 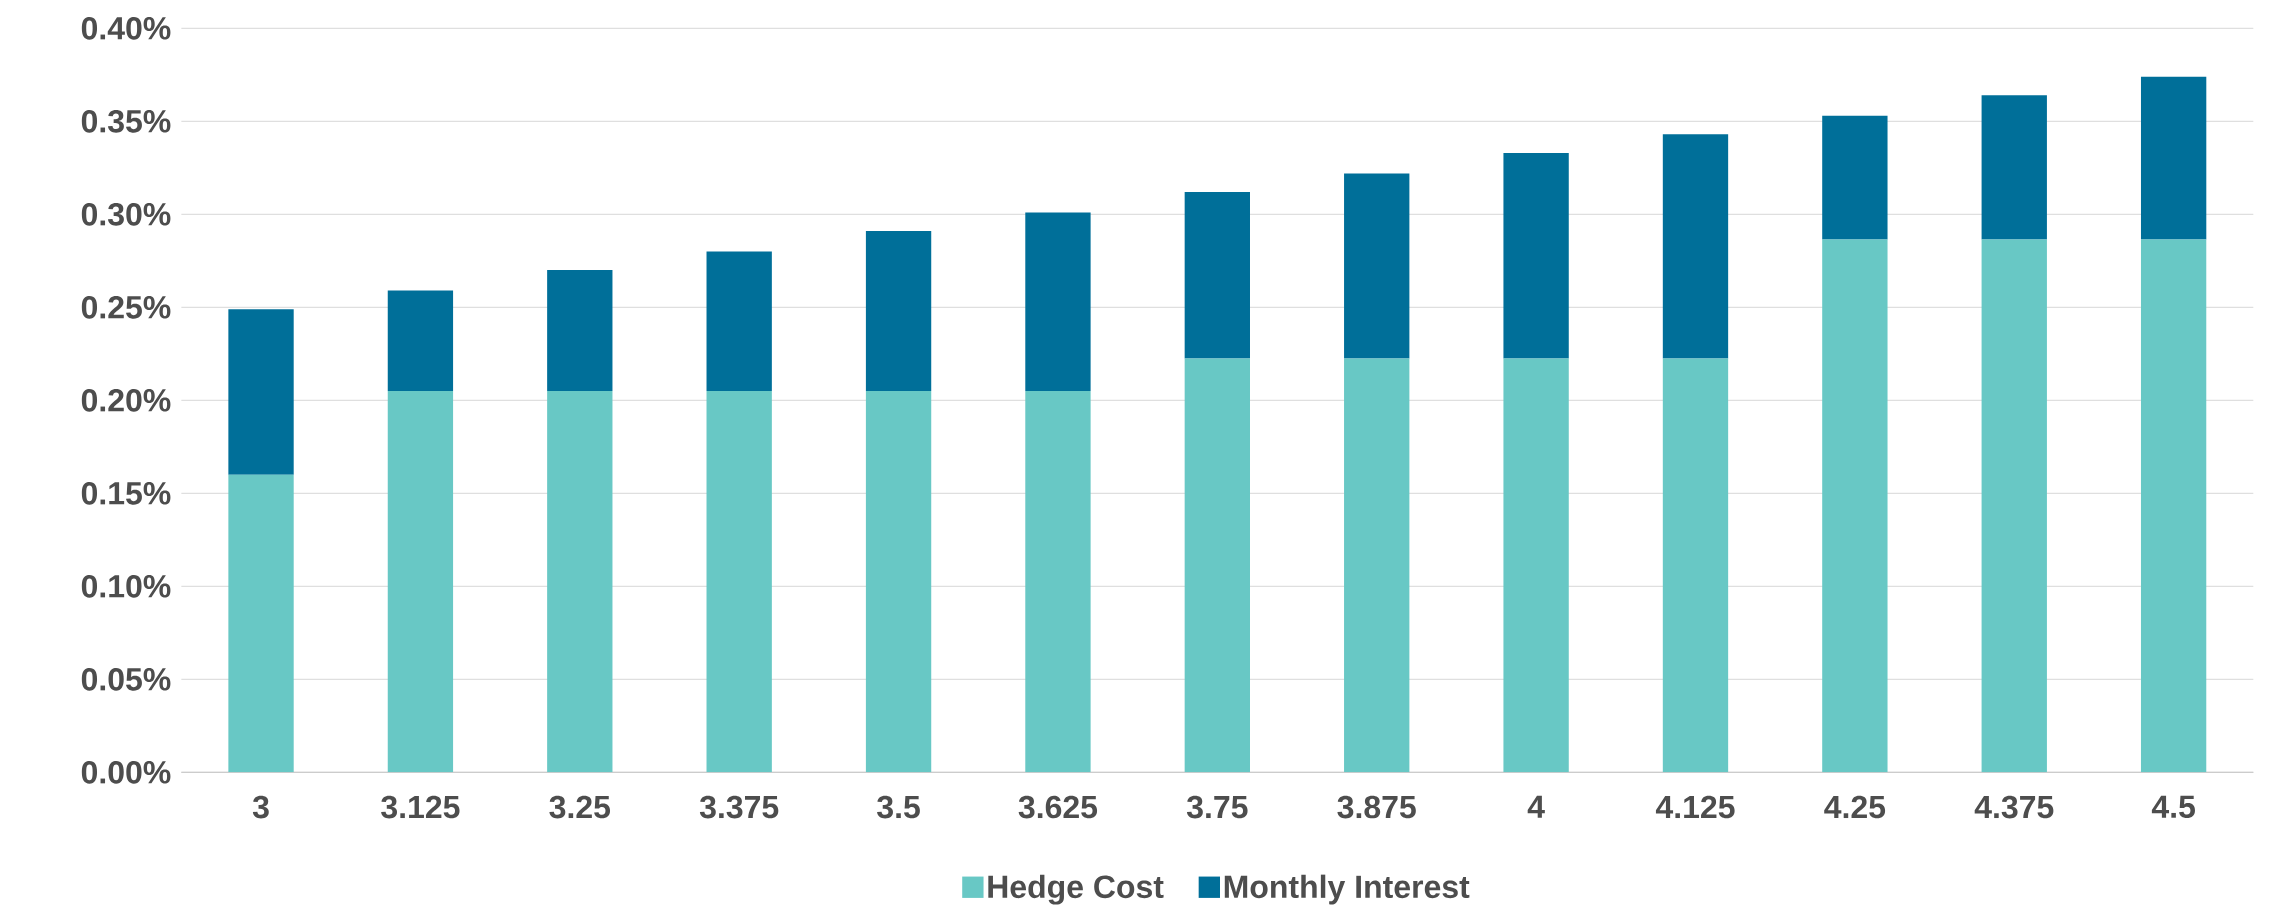 I want to click on legend-label: Monthly Interest, so click(x=1347, y=889).